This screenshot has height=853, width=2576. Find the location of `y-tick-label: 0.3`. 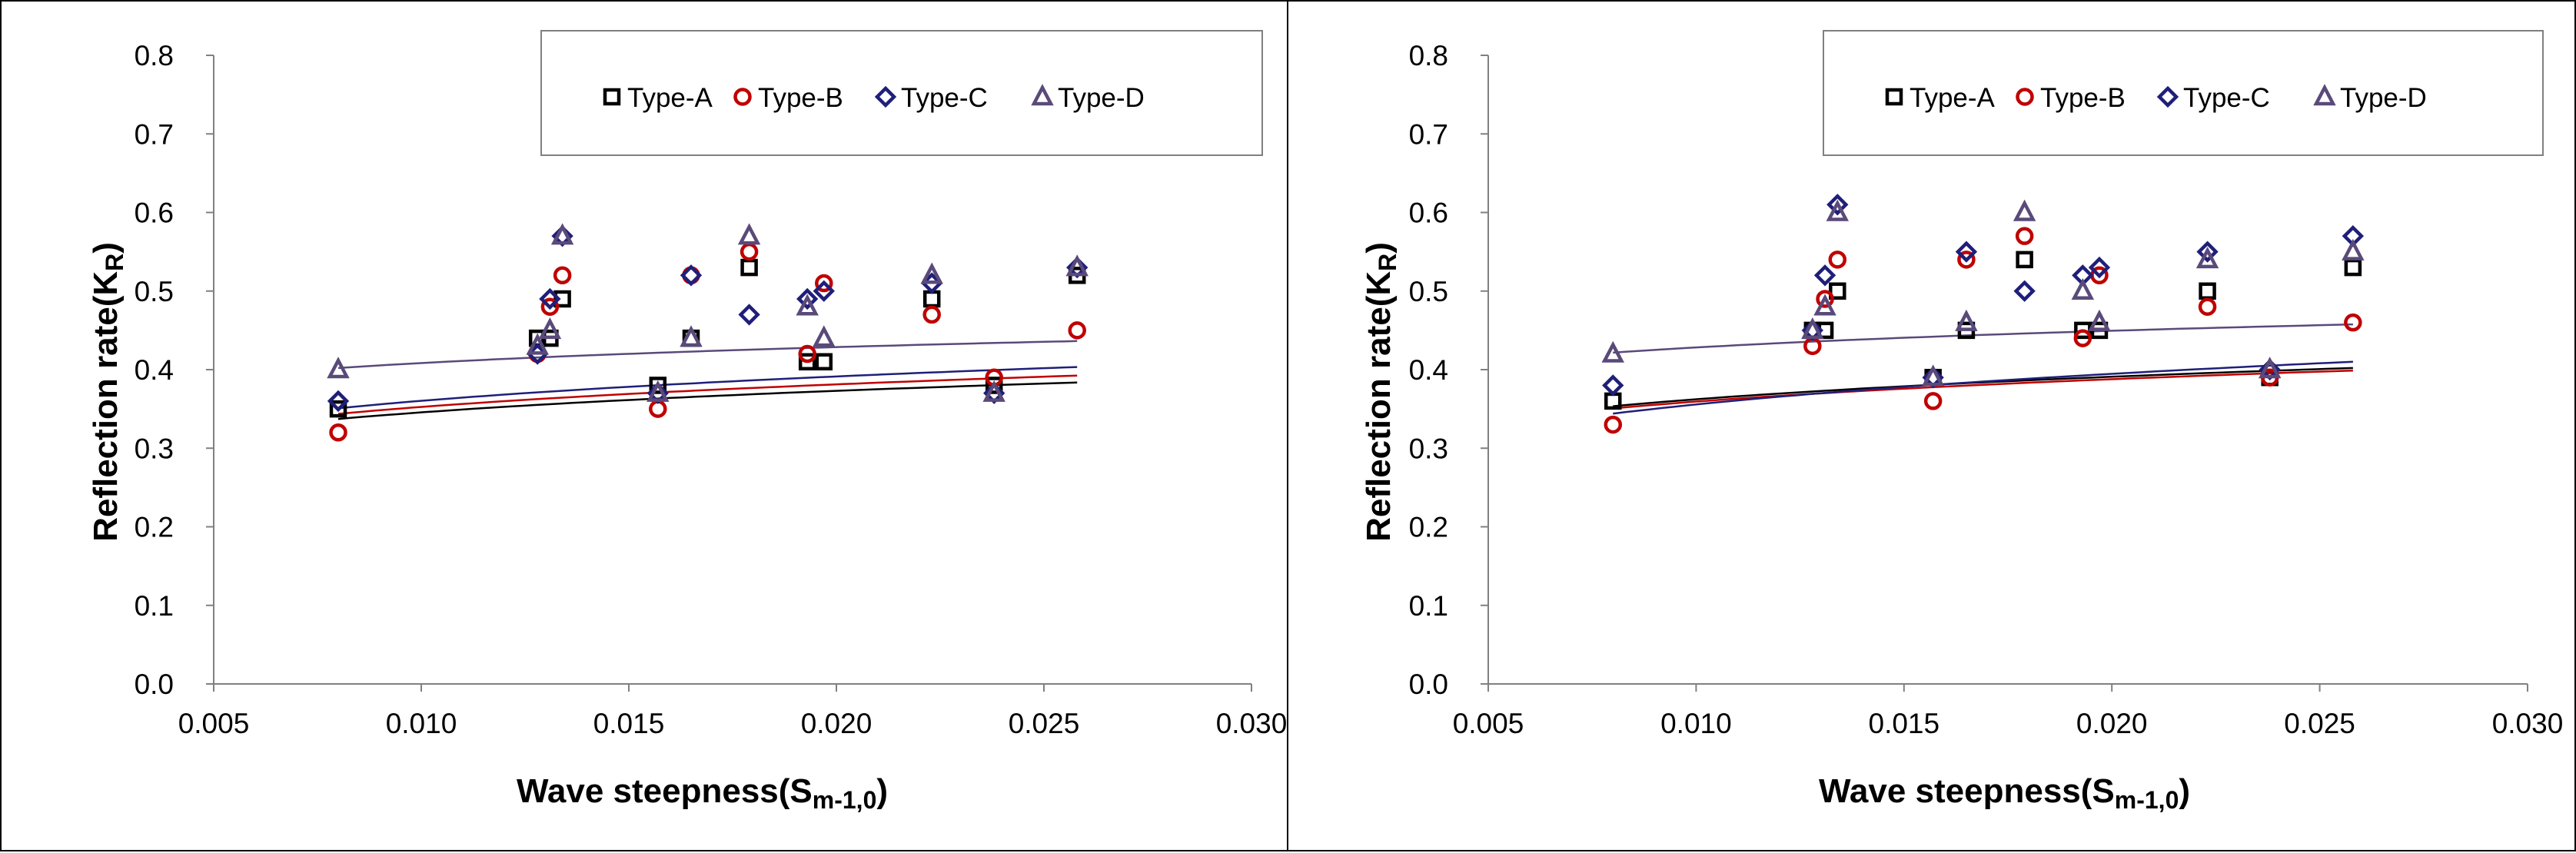

y-tick-label: 0.3 is located at coordinates (154, 449).